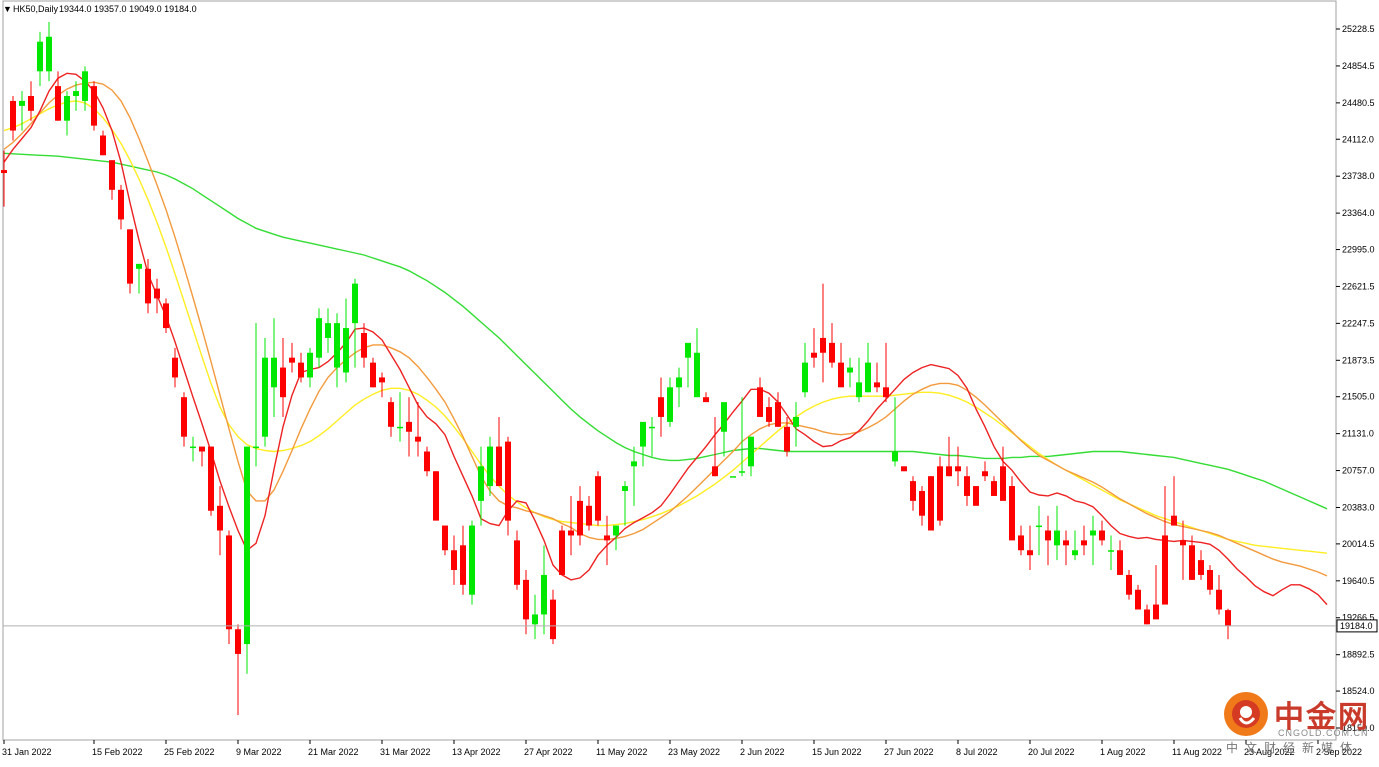  I want to click on x-tick-label: 21 Mar 2022, so click(333, 752).